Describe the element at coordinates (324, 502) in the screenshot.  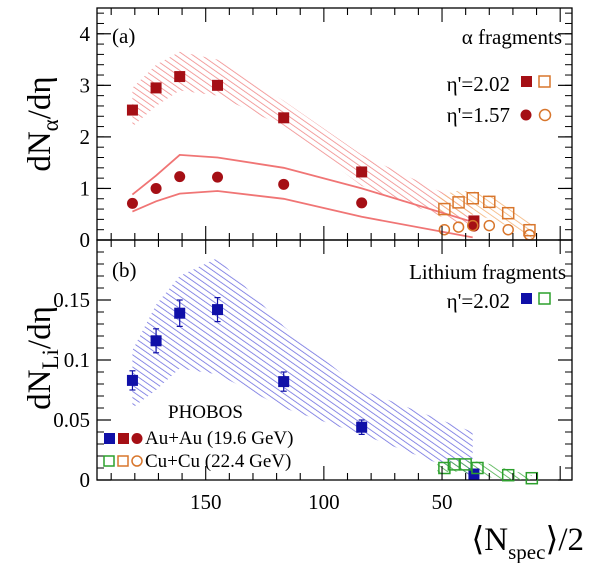
I see `x-tick-label: 100` at that location.